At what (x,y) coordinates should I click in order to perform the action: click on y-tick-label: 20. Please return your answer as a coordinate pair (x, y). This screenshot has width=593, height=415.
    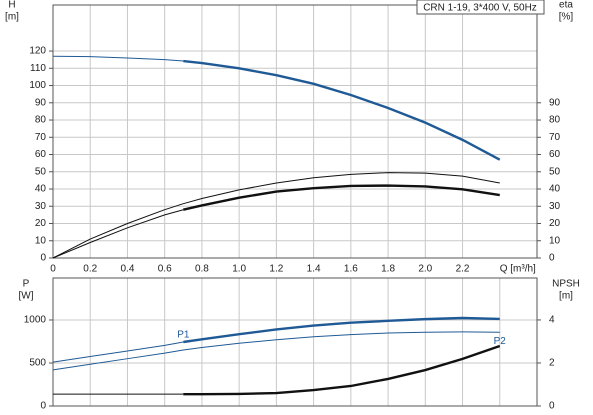
    Looking at the image, I should click on (41, 223).